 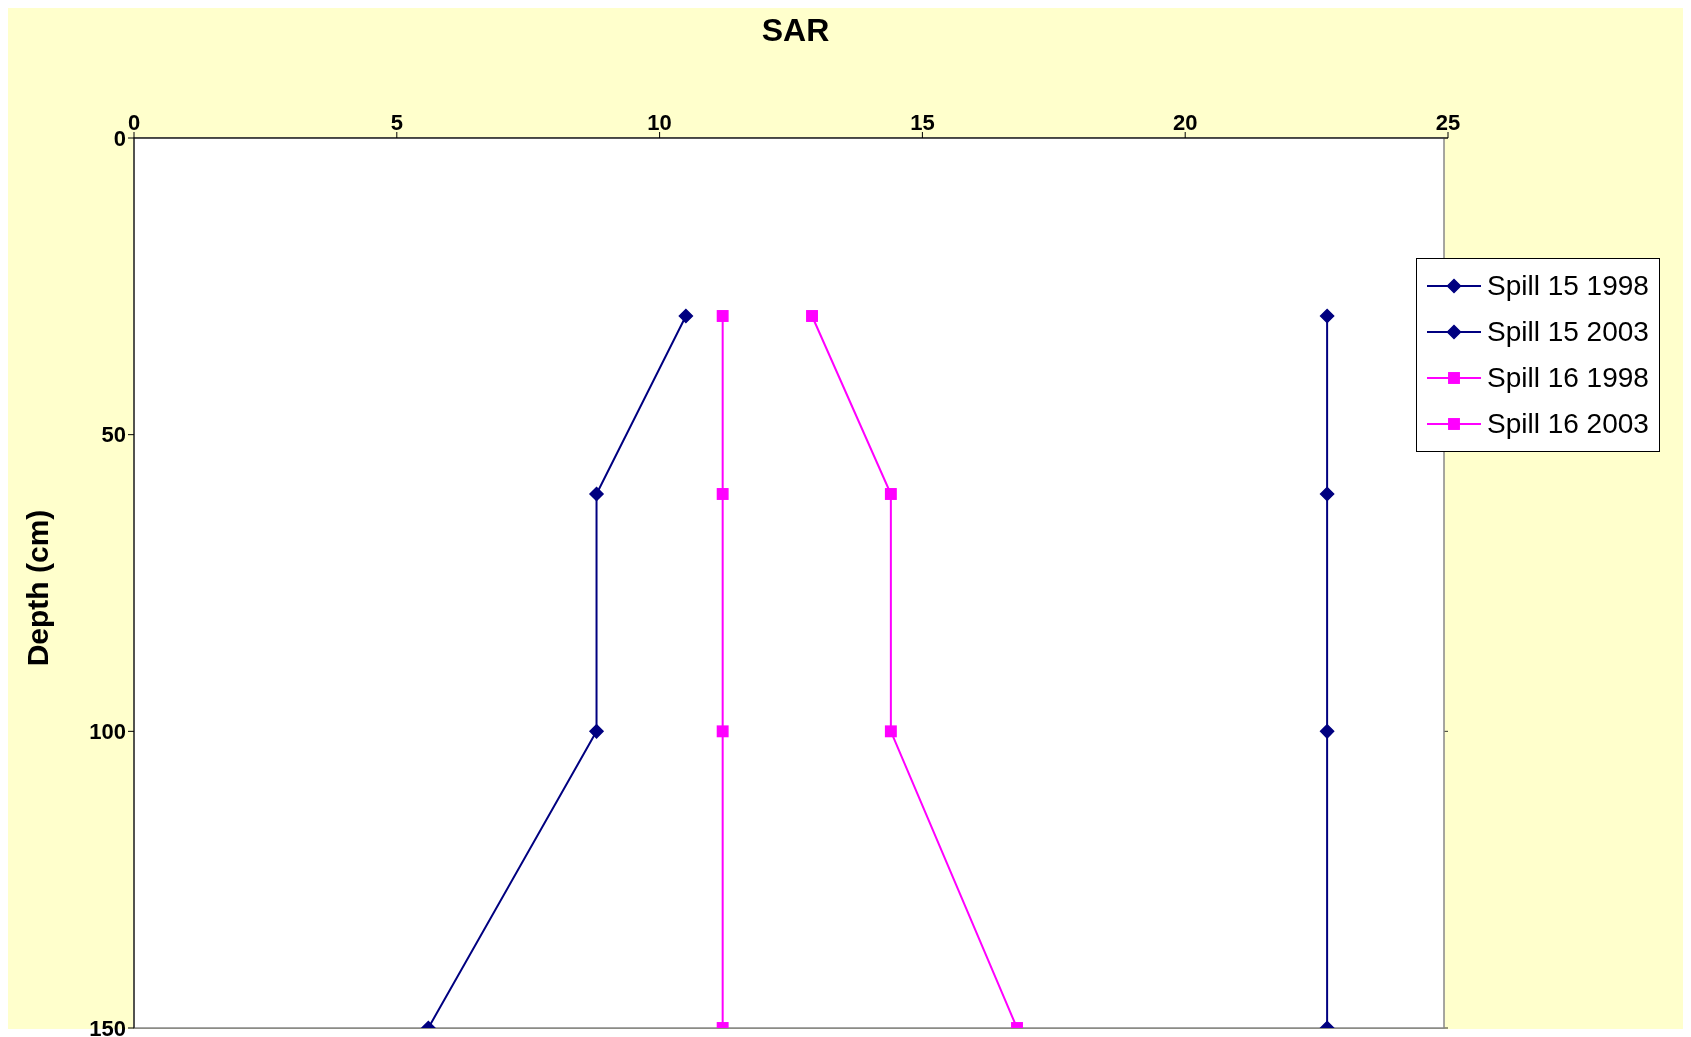 I want to click on legend-label: Spill 15 1998, so click(x=1568, y=286).